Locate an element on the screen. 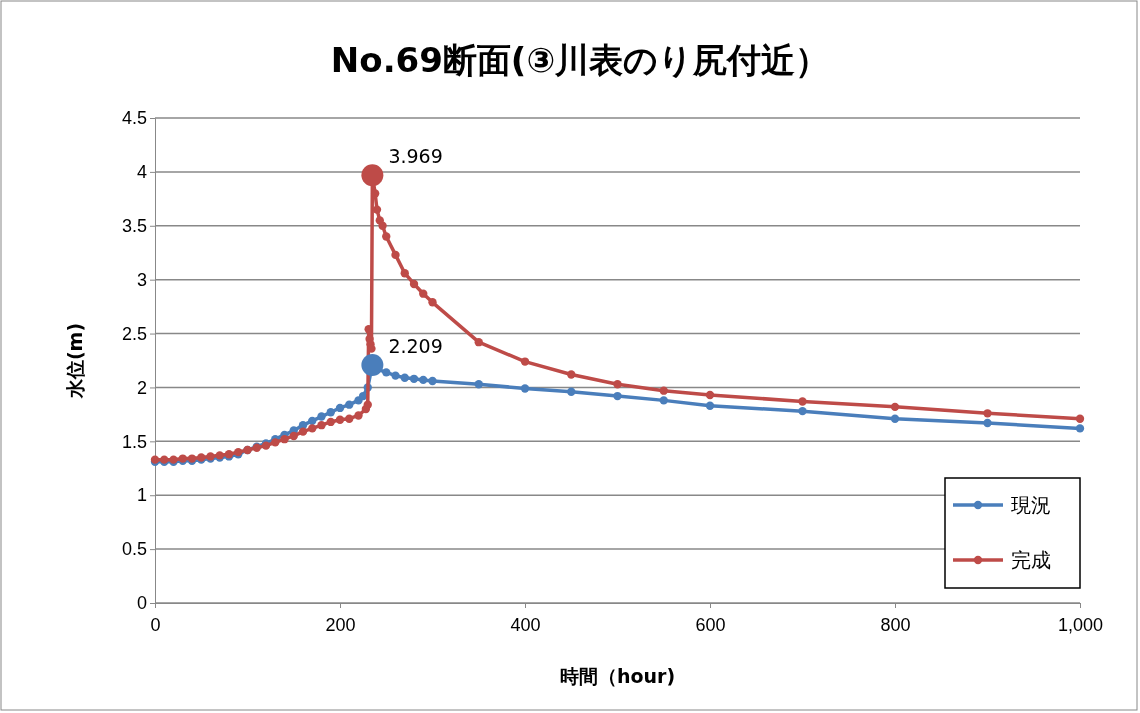 This screenshot has height=713, width=1140. legend-label: 完成 is located at coordinates (1031, 560).